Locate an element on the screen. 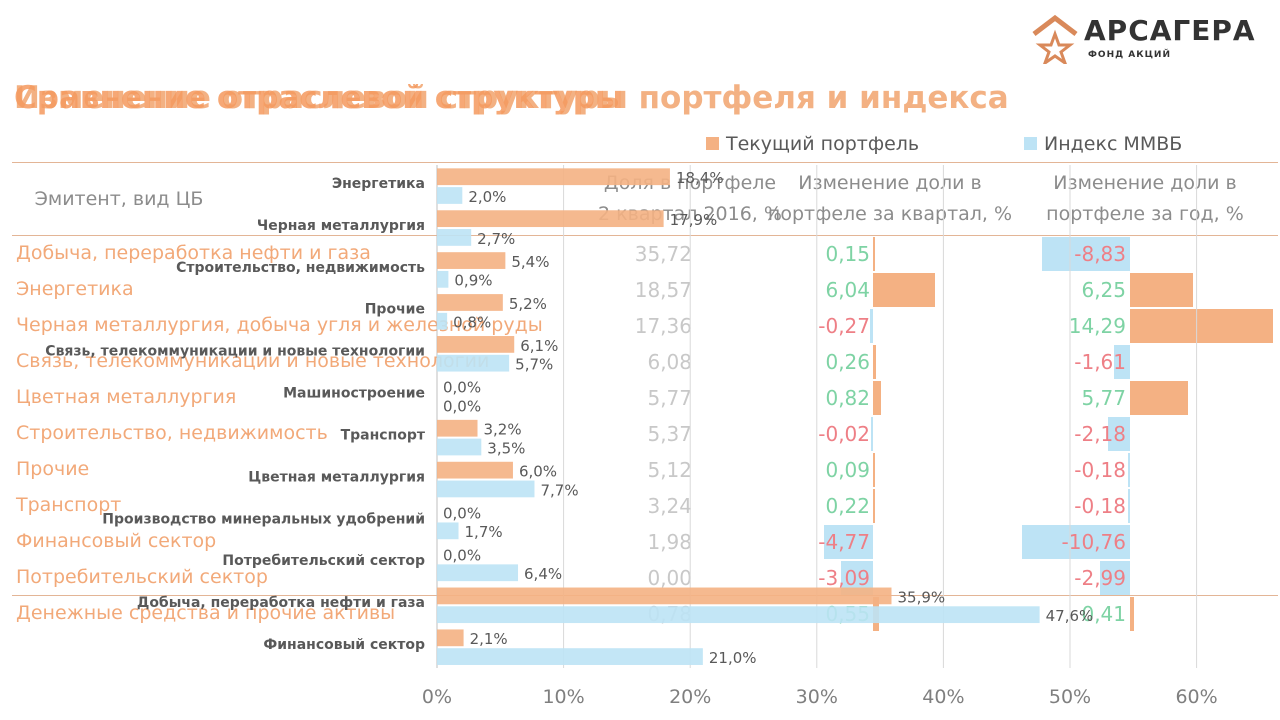 The image size is (1280, 720). row-label: Строительство, недвижимость is located at coordinates (172, 433).